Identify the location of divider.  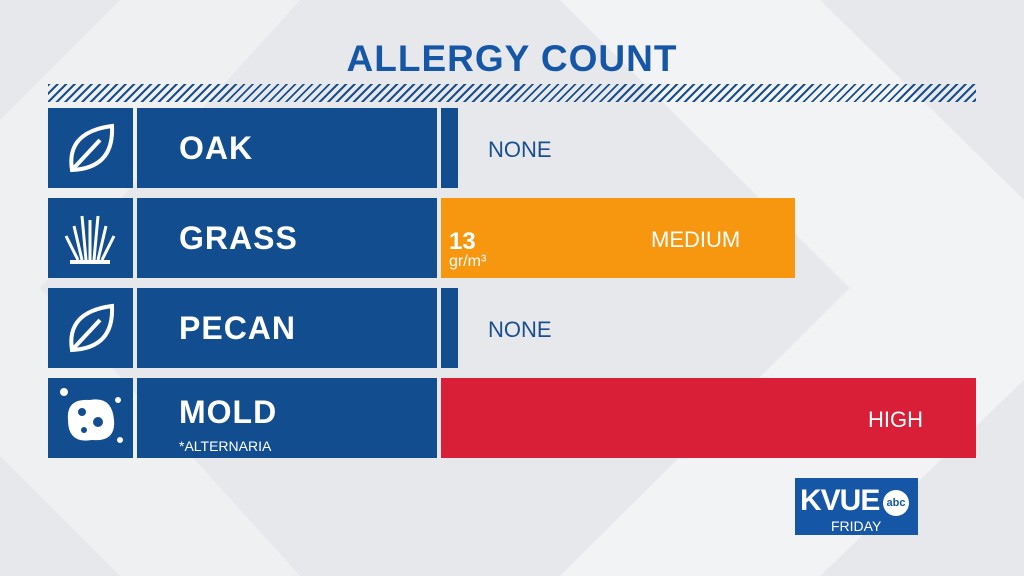
(512, 93).